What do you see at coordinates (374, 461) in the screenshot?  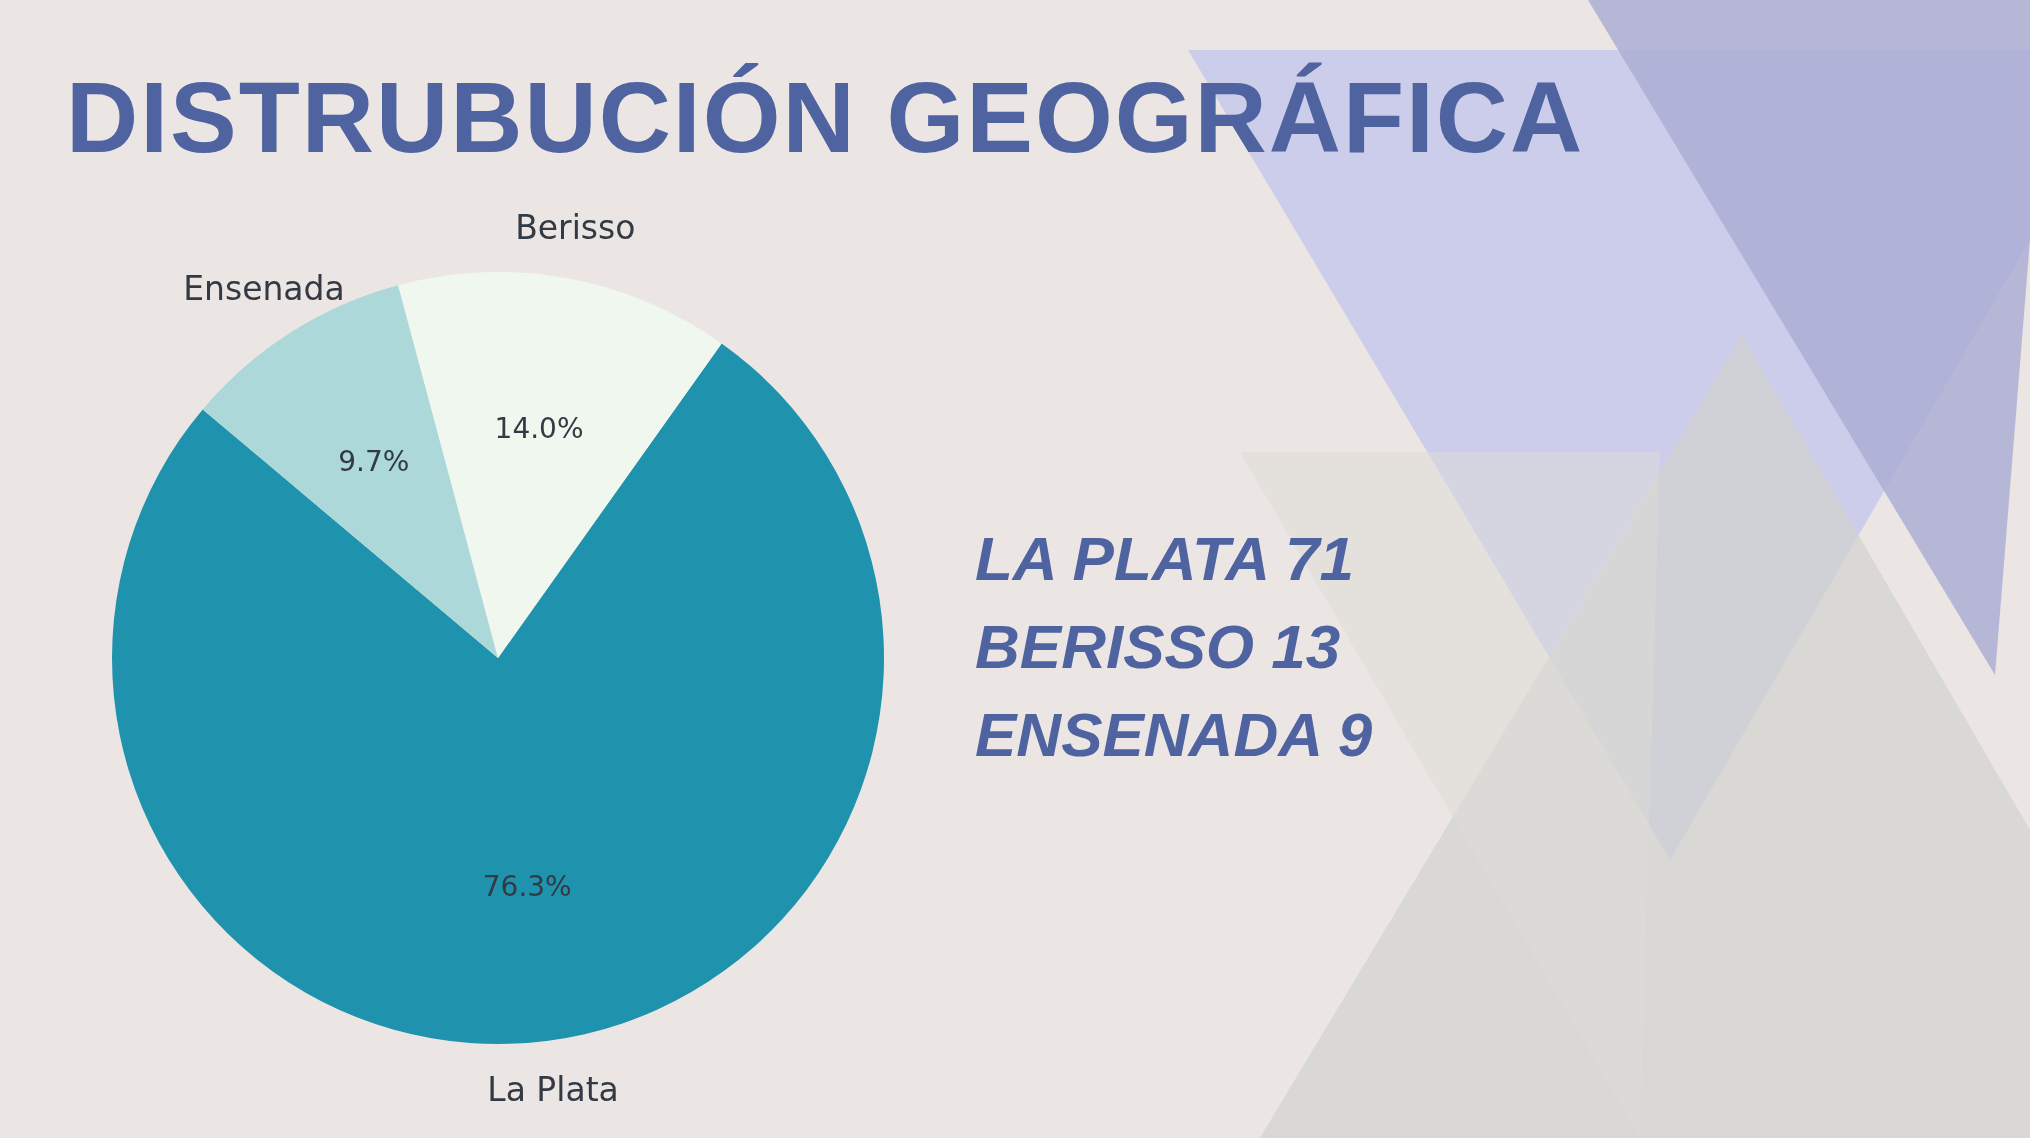 I see `data-label: 9.7%` at bounding box center [374, 461].